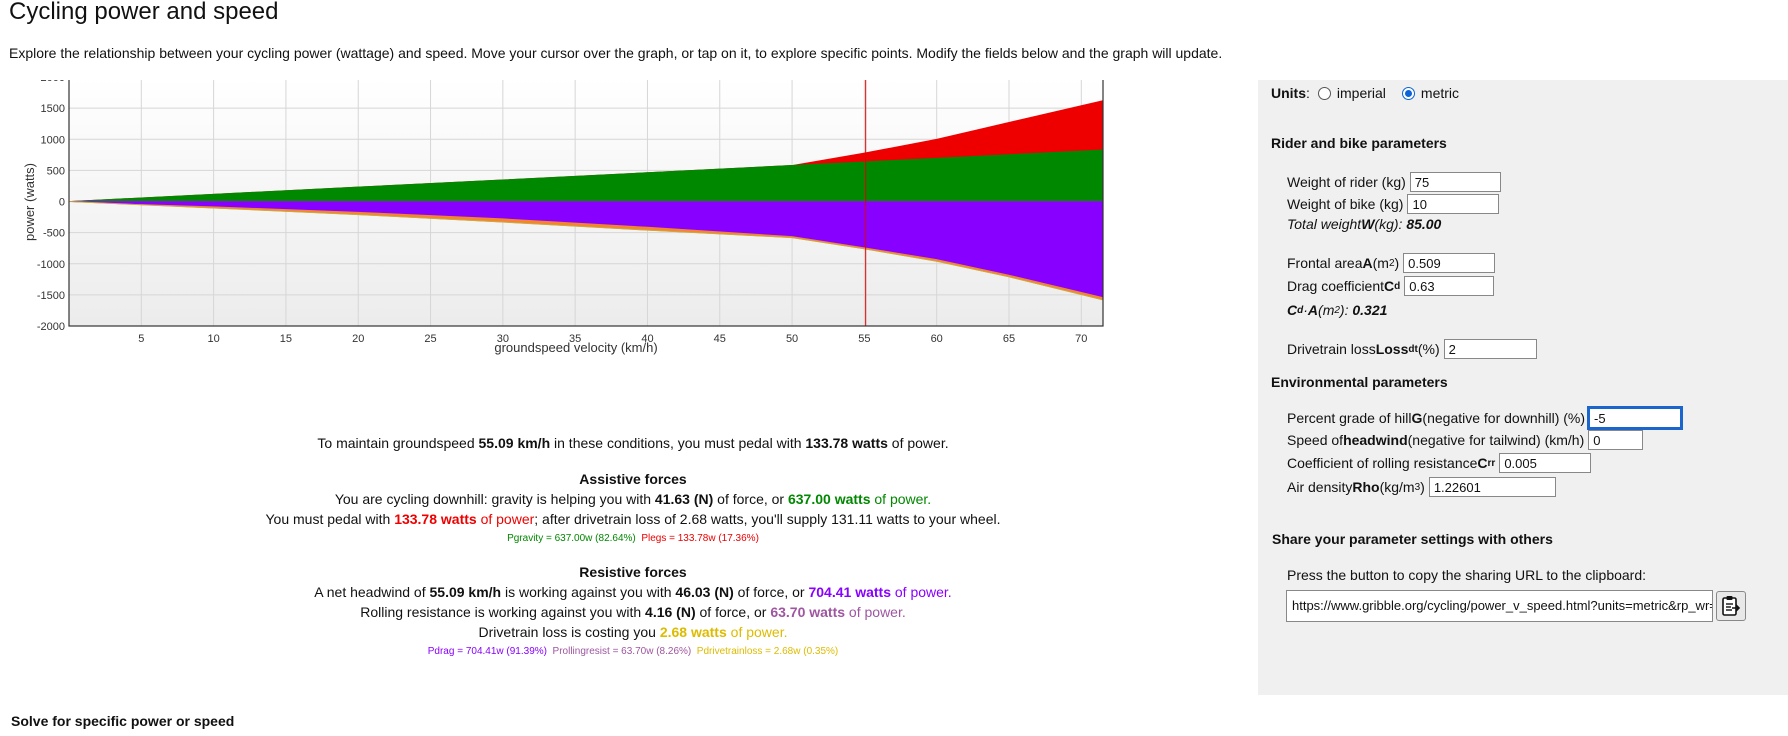 The image size is (1788, 736). Describe the element at coordinates (123, 721) in the screenshot. I see `solve-heading: Solve for specific power or speed` at that location.